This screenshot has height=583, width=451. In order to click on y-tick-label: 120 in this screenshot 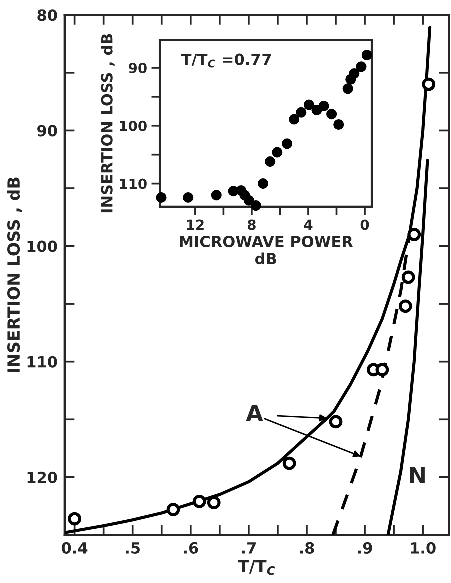, I will do `click(43, 478)`.